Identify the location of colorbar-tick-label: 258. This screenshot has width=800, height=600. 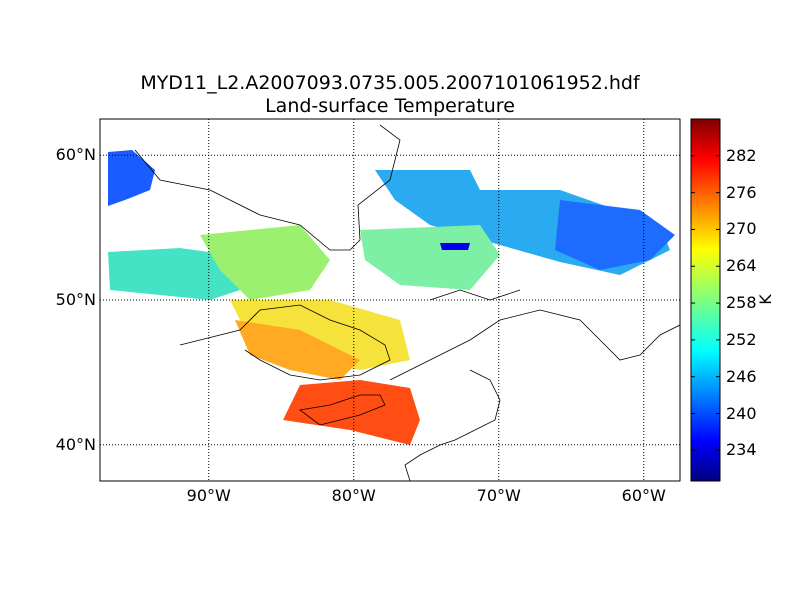
(741, 303).